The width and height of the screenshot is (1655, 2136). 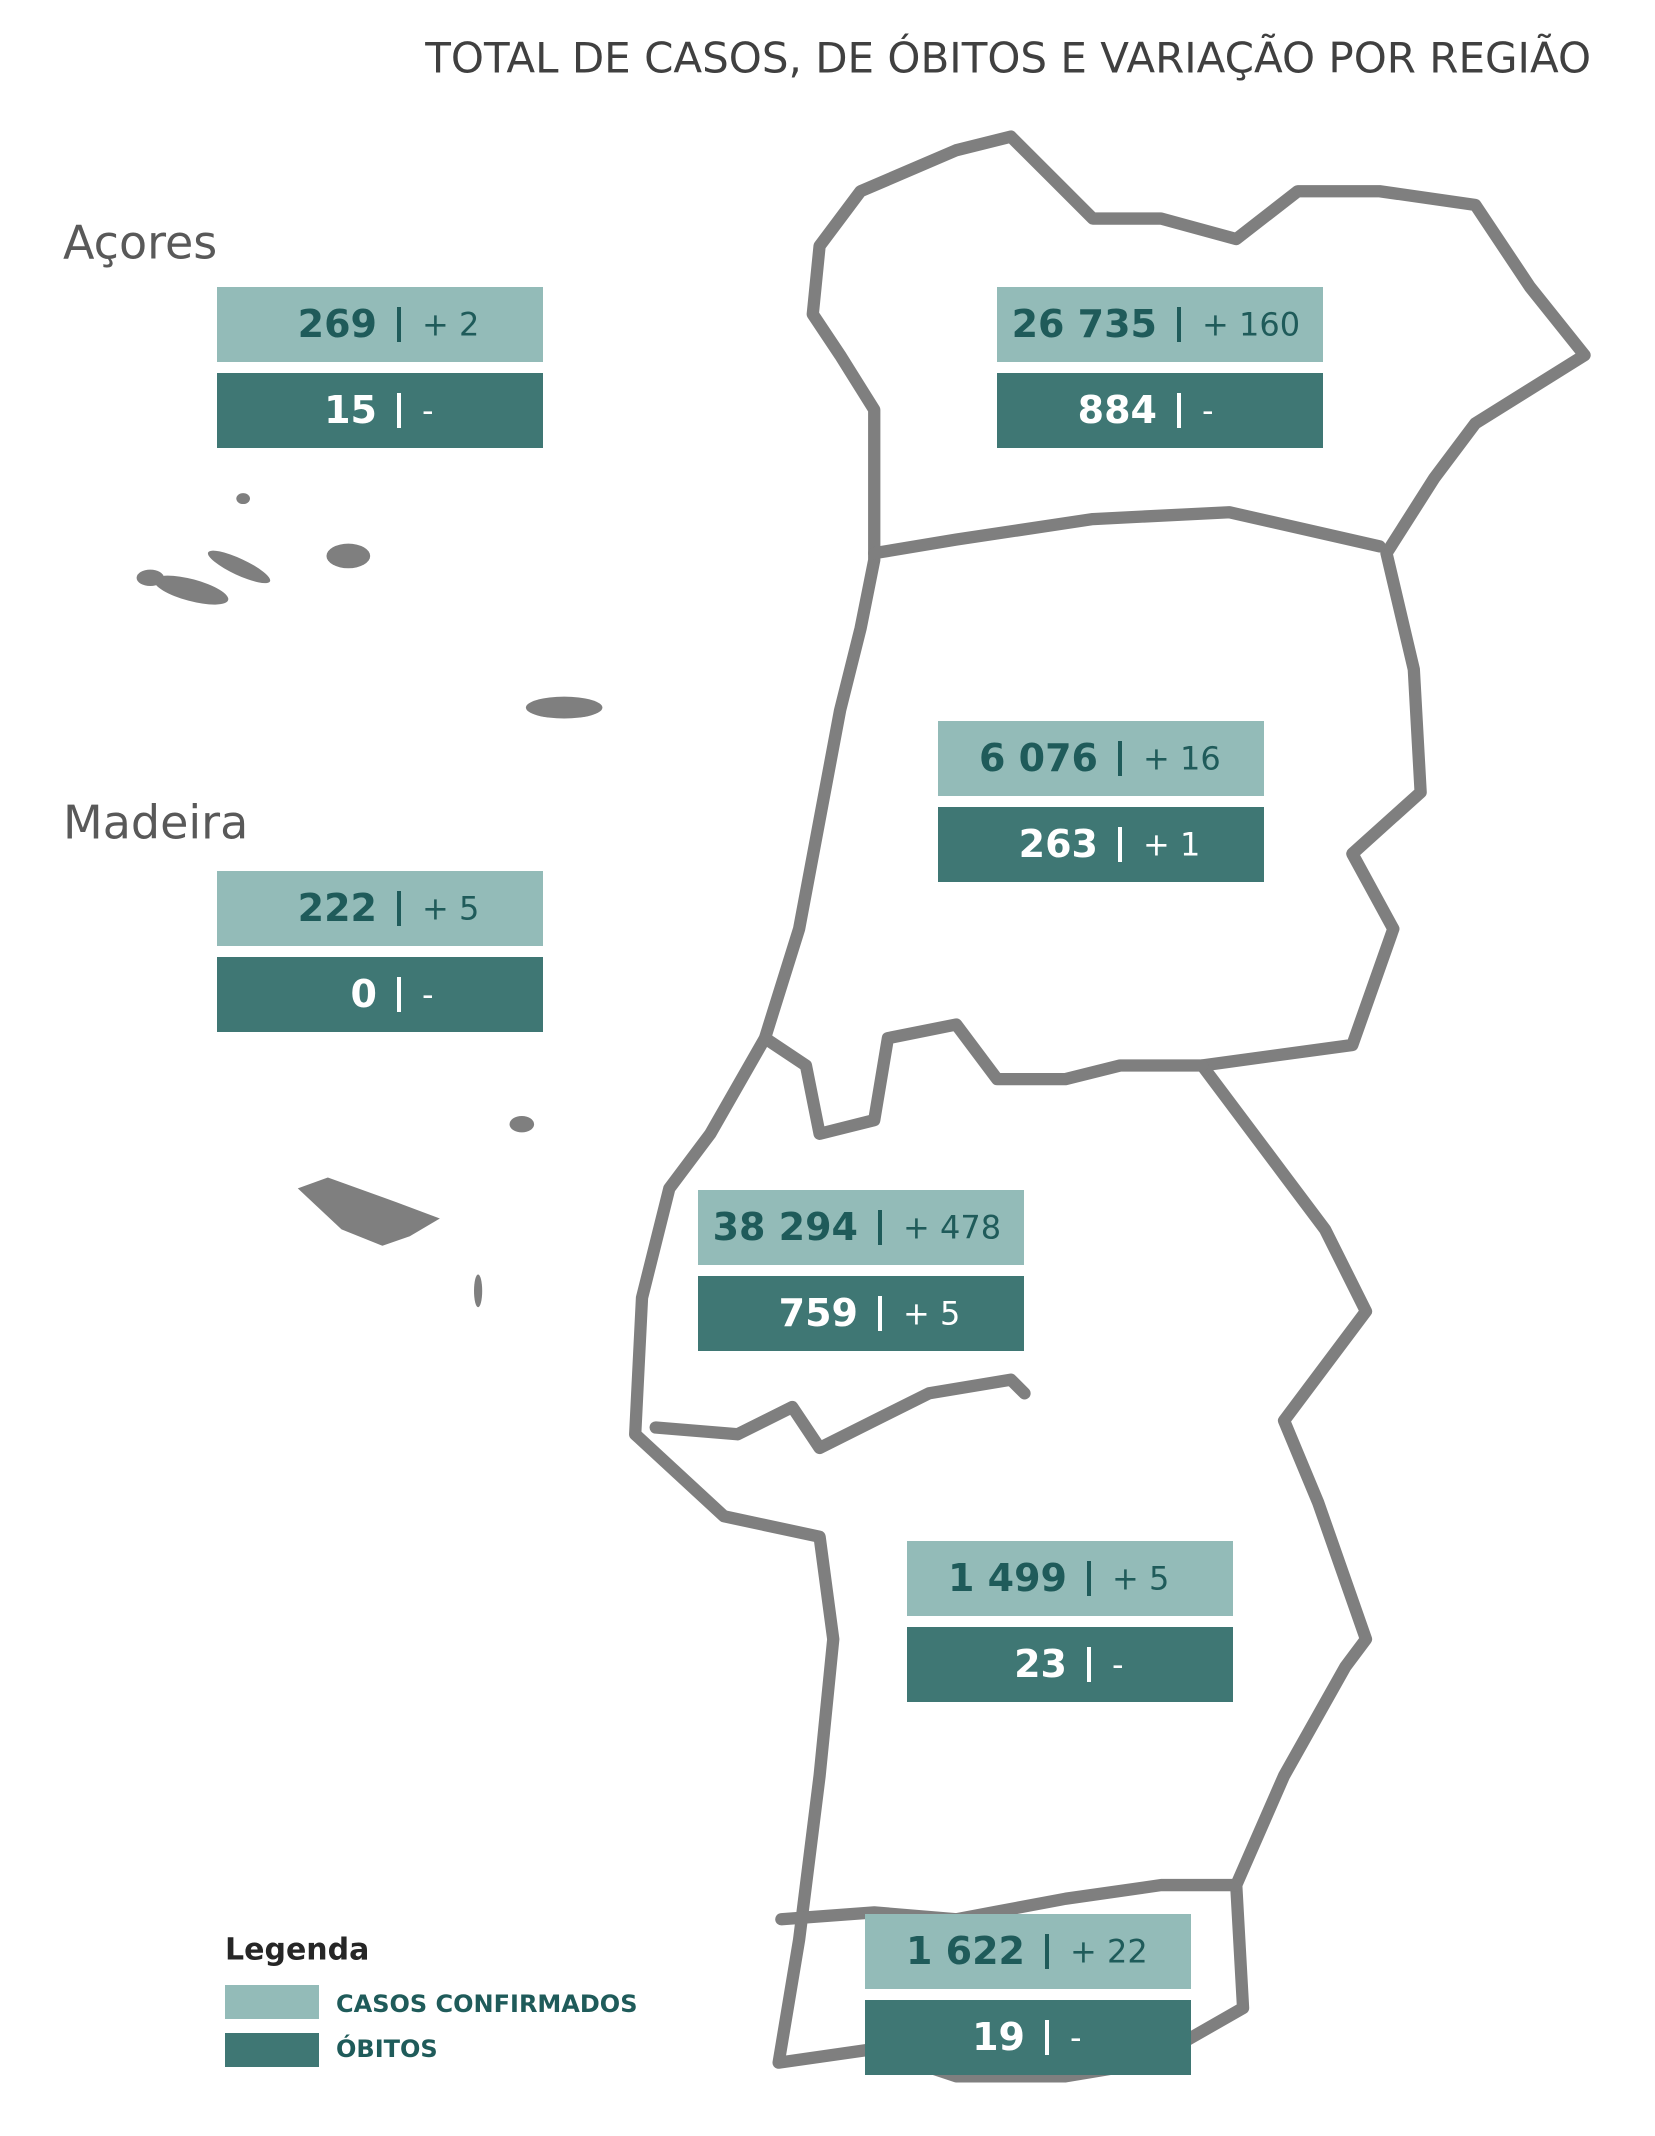 I want to click on region-cases: 26 735, so click(x=1084, y=324).